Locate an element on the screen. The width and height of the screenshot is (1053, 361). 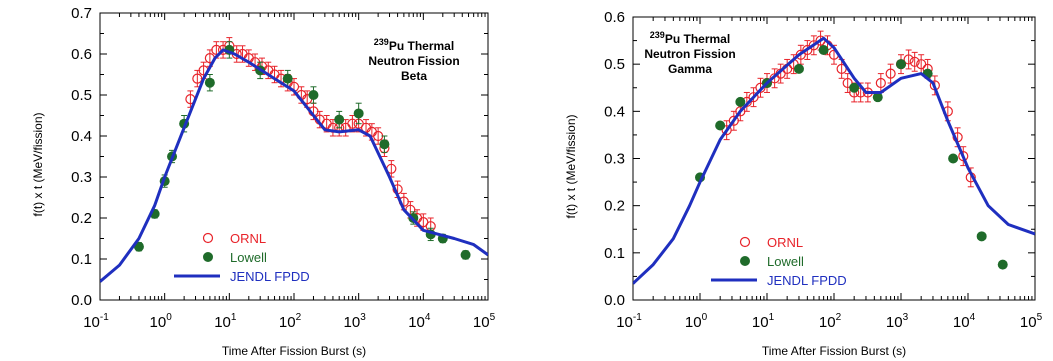
x-tick-label: 10¹ is located at coordinates (763, 321).